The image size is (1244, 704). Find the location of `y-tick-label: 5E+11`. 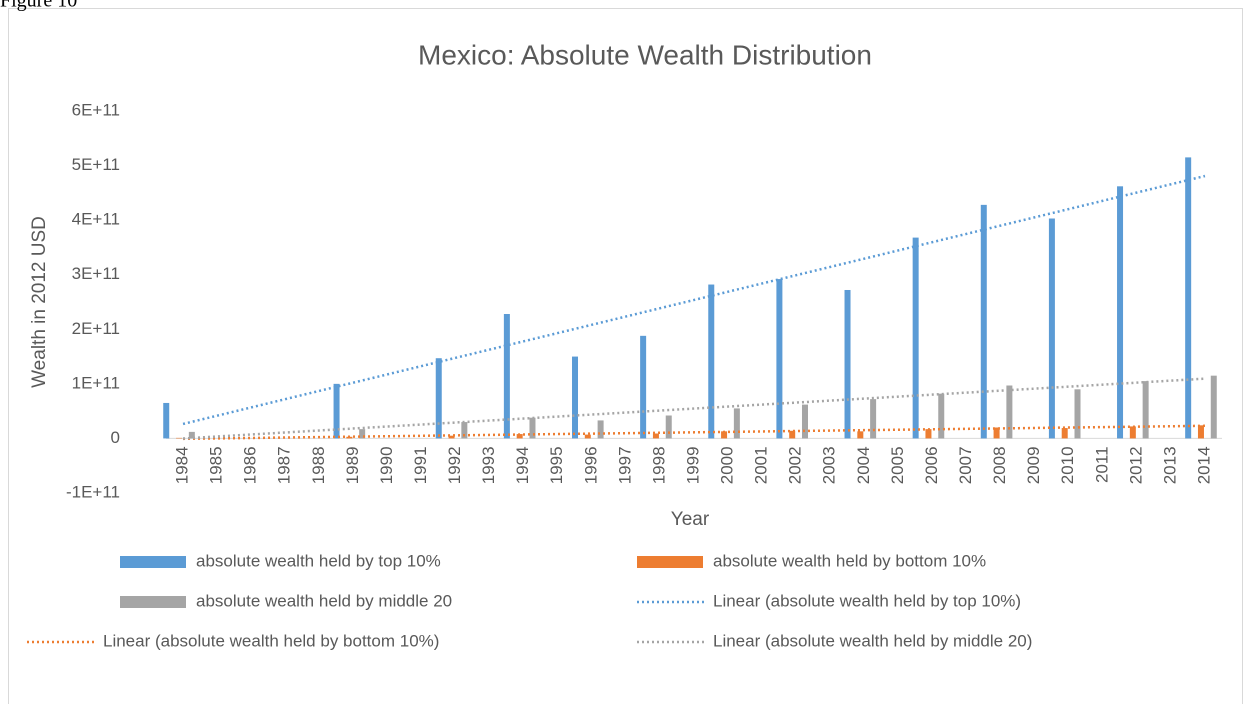

y-tick-label: 5E+11 is located at coordinates (96, 164).